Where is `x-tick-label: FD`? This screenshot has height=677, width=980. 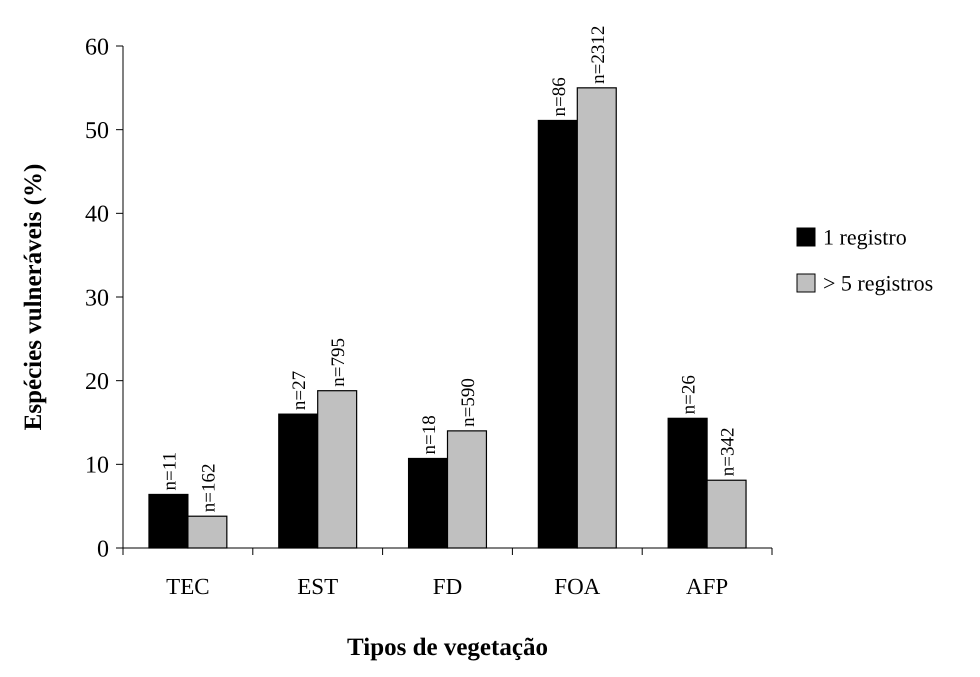
x-tick-label: FD is located at coordinates (447, 586).